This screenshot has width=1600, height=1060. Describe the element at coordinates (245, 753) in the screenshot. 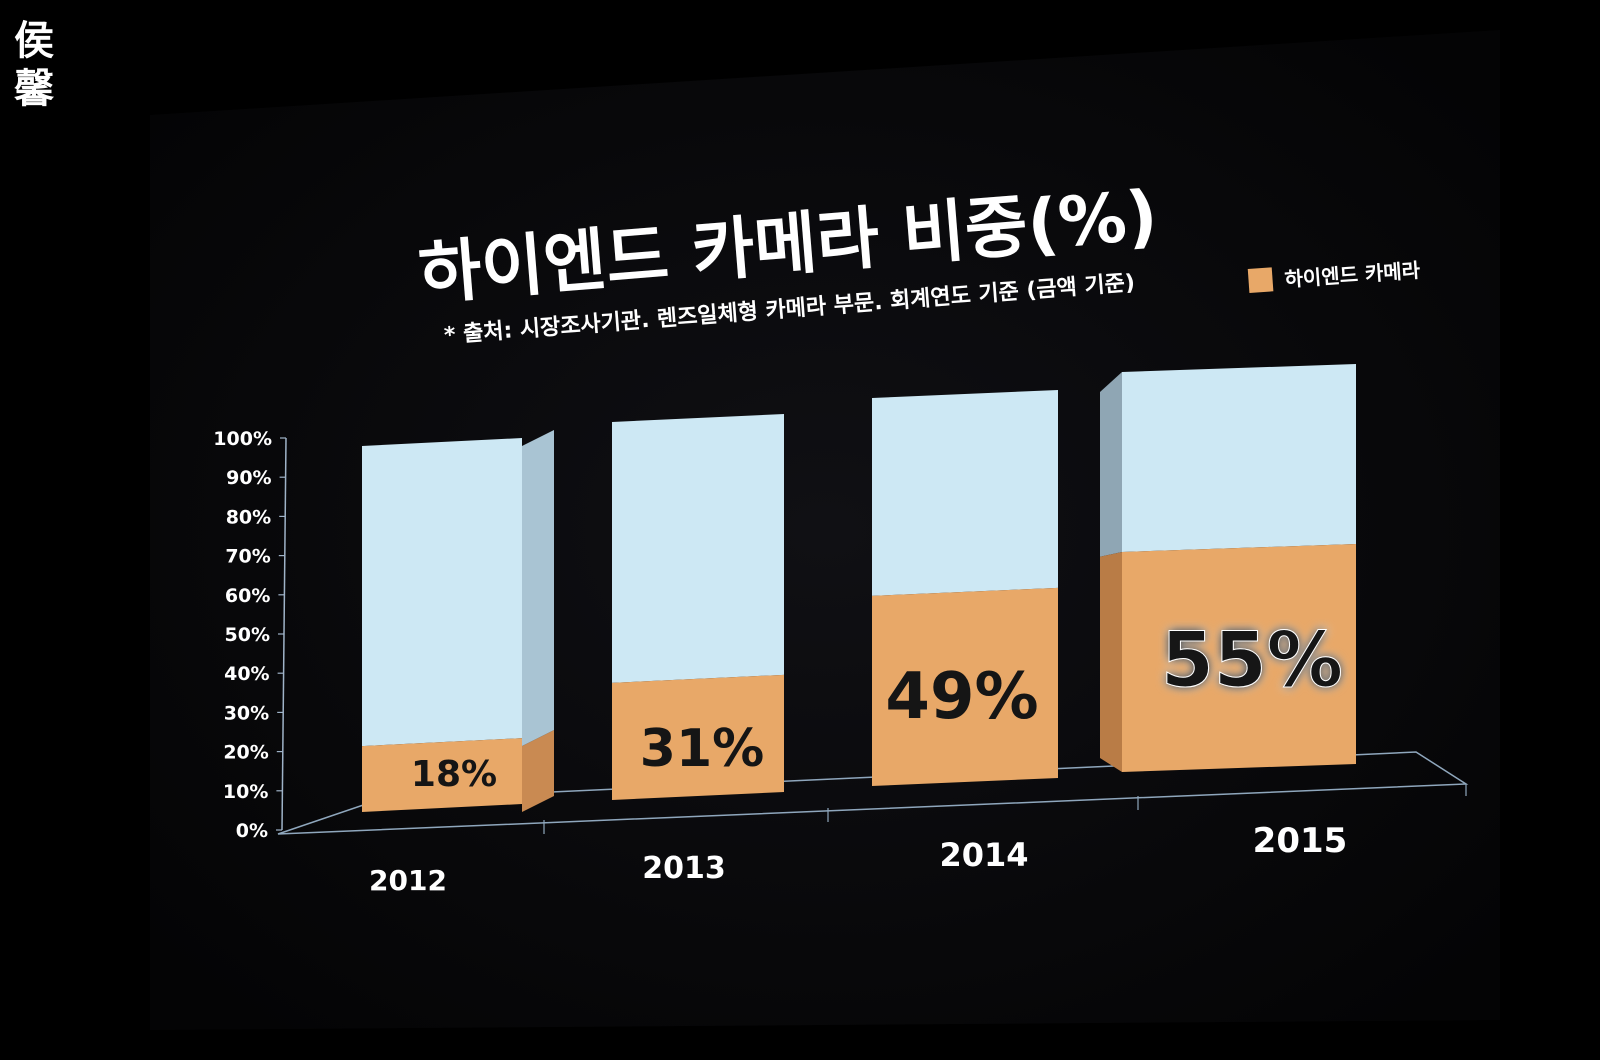

I see `y-tick-label: 20%` at that location.